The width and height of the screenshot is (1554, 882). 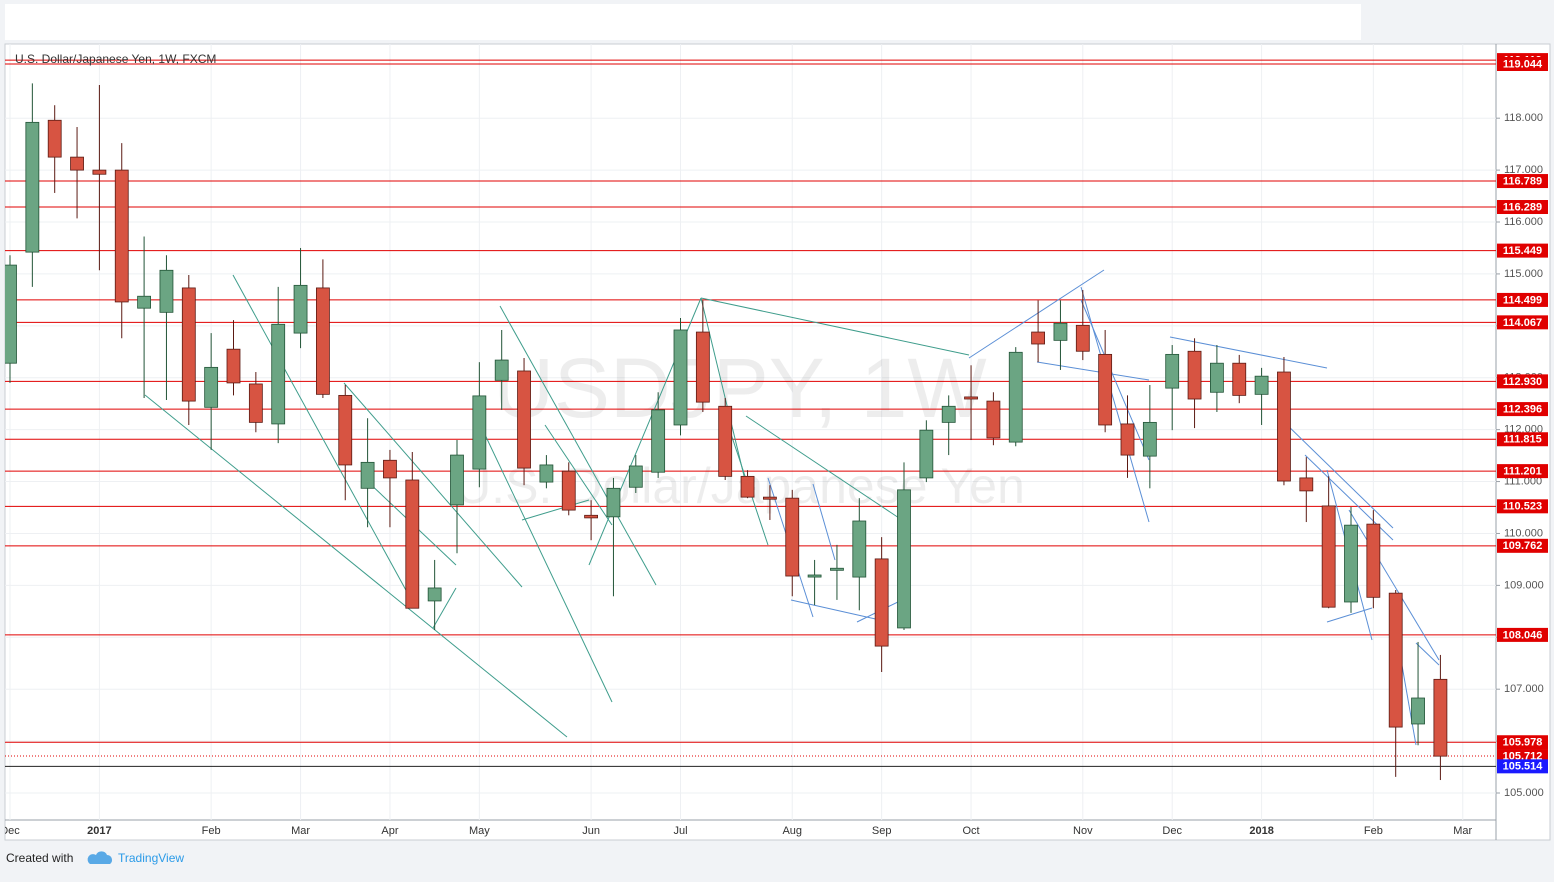 I want to click on price-label: 105.978, so click(x=1523, y=743).